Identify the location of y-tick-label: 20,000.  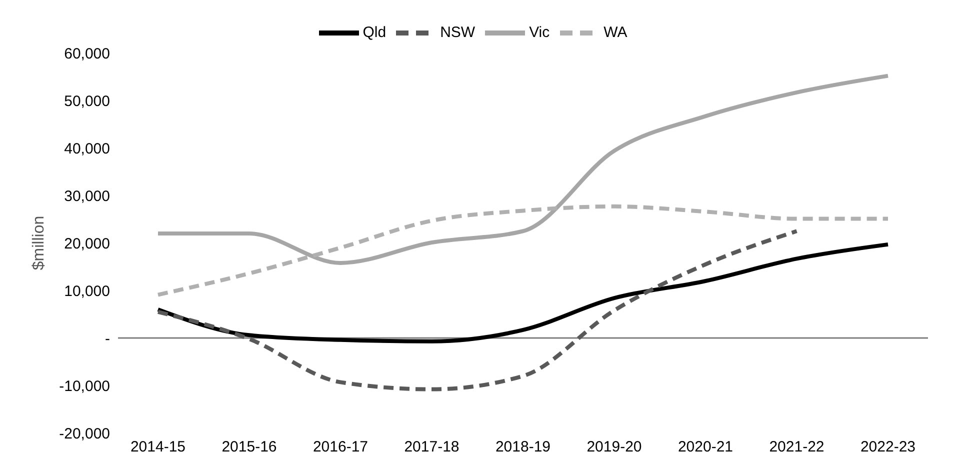
(87, 243).